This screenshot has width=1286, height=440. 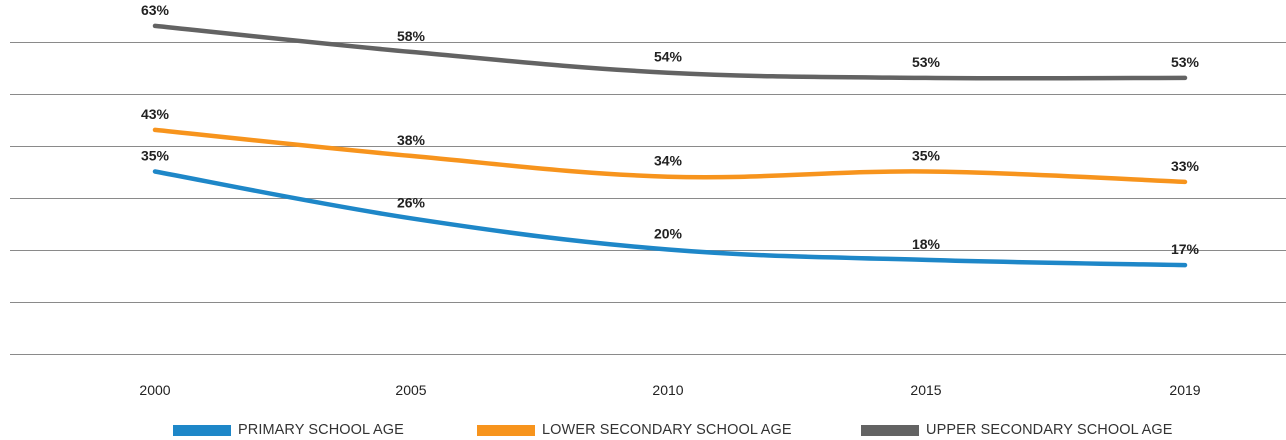 I want to click on data-label-lower-secondary: 33%, so click(x=1185, y=166).